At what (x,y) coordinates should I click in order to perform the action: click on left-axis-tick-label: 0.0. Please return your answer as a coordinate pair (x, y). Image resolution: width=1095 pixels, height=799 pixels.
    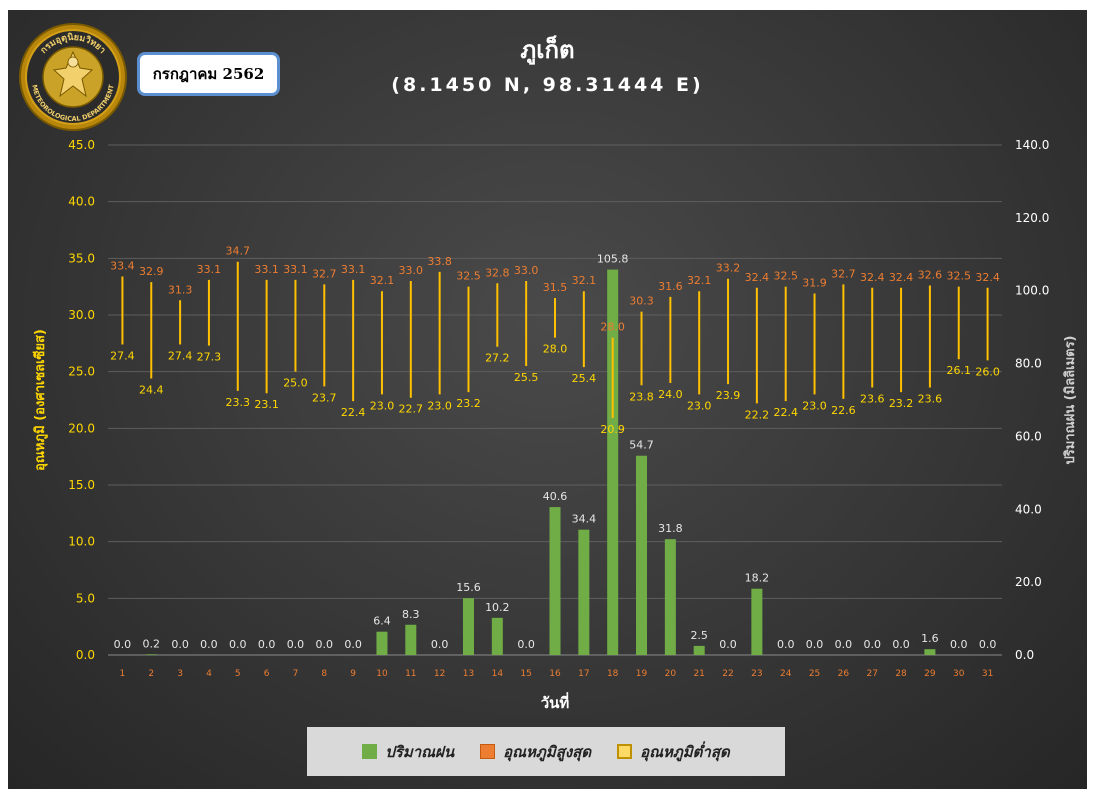
    Looking at the image, I should click on (85, 655).